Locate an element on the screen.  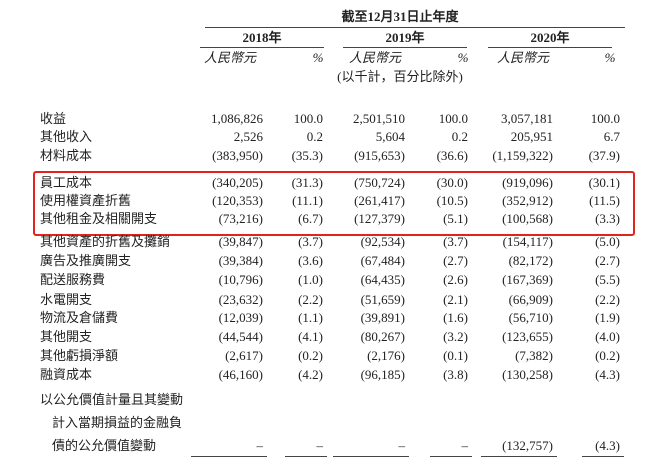
cell: (4.2) is located at coordinates (310, 374).